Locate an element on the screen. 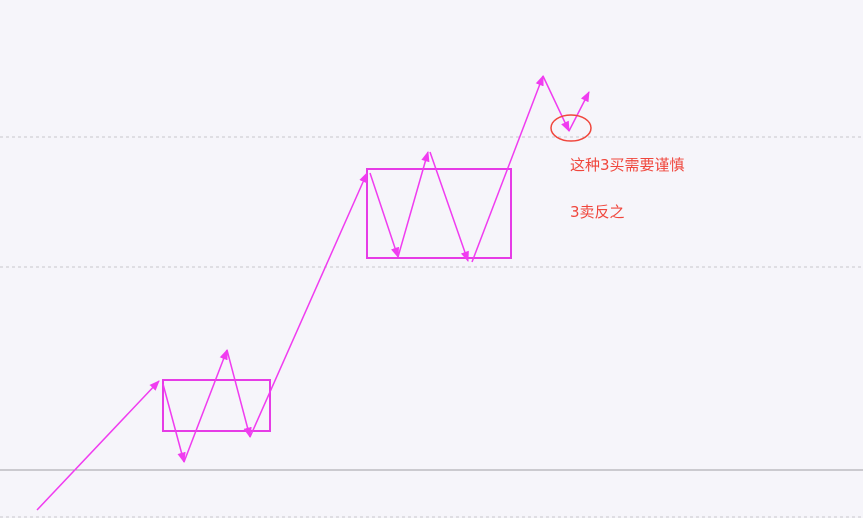 The width and height of the screenshot is (863, 518). lower-consolidation-box is located at coordinates (216, 405).